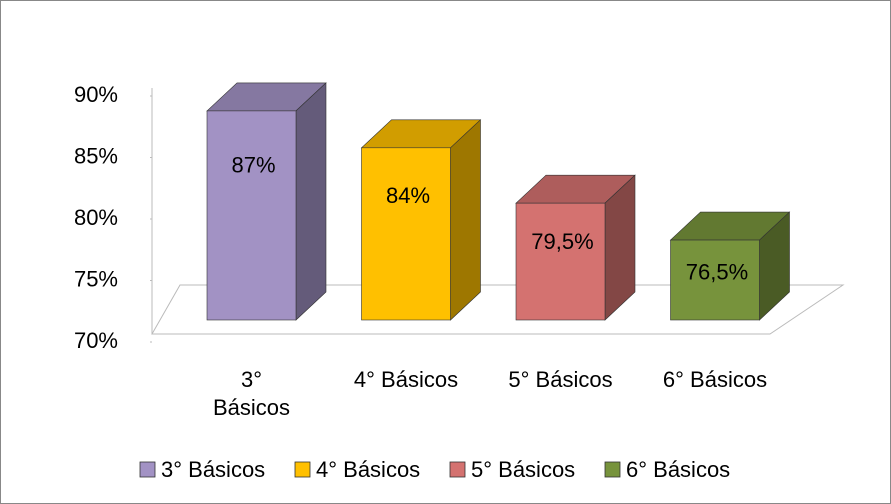 This screenshot has width=891, height=504. What do you see at coordinates (96, 155) in the screenshot?
I see `y-tick-label: 85%` at bounding box center [96, 155].